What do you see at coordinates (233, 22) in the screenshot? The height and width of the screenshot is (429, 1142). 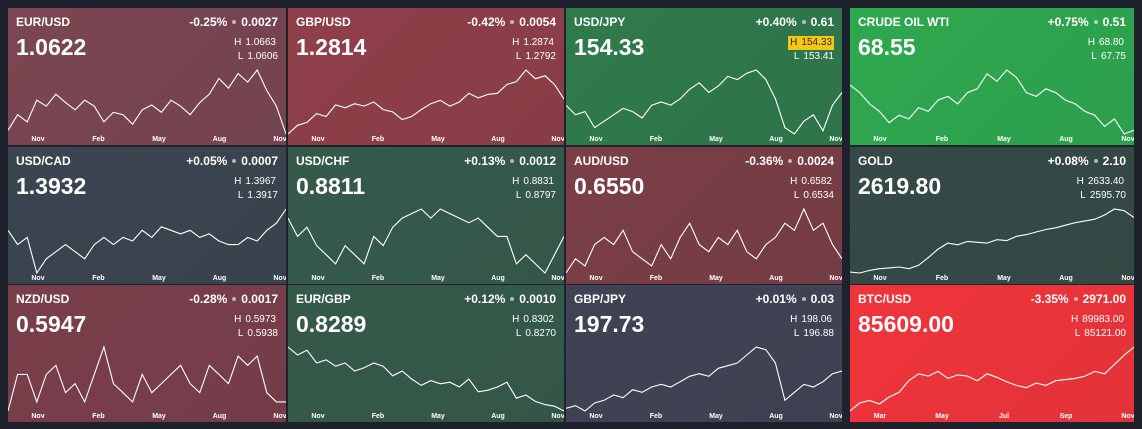 I see `change: -0.25% 0.0027` at bounding box center [233, 22].